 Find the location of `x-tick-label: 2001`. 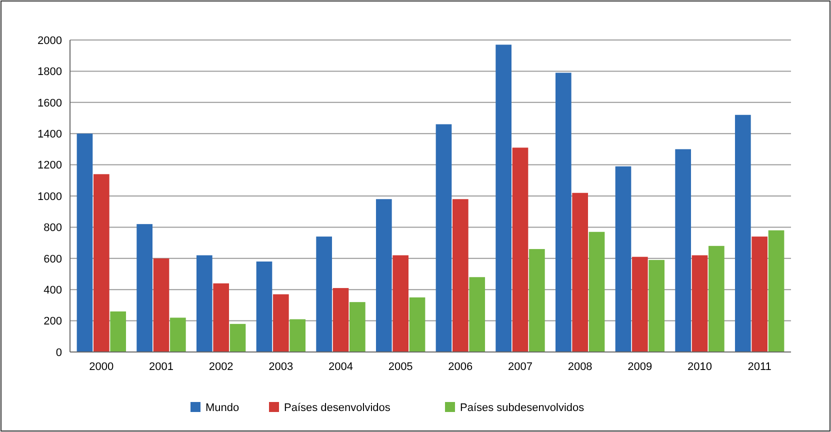

x-tick-label: 2001 is located at coordinates (161, 367).